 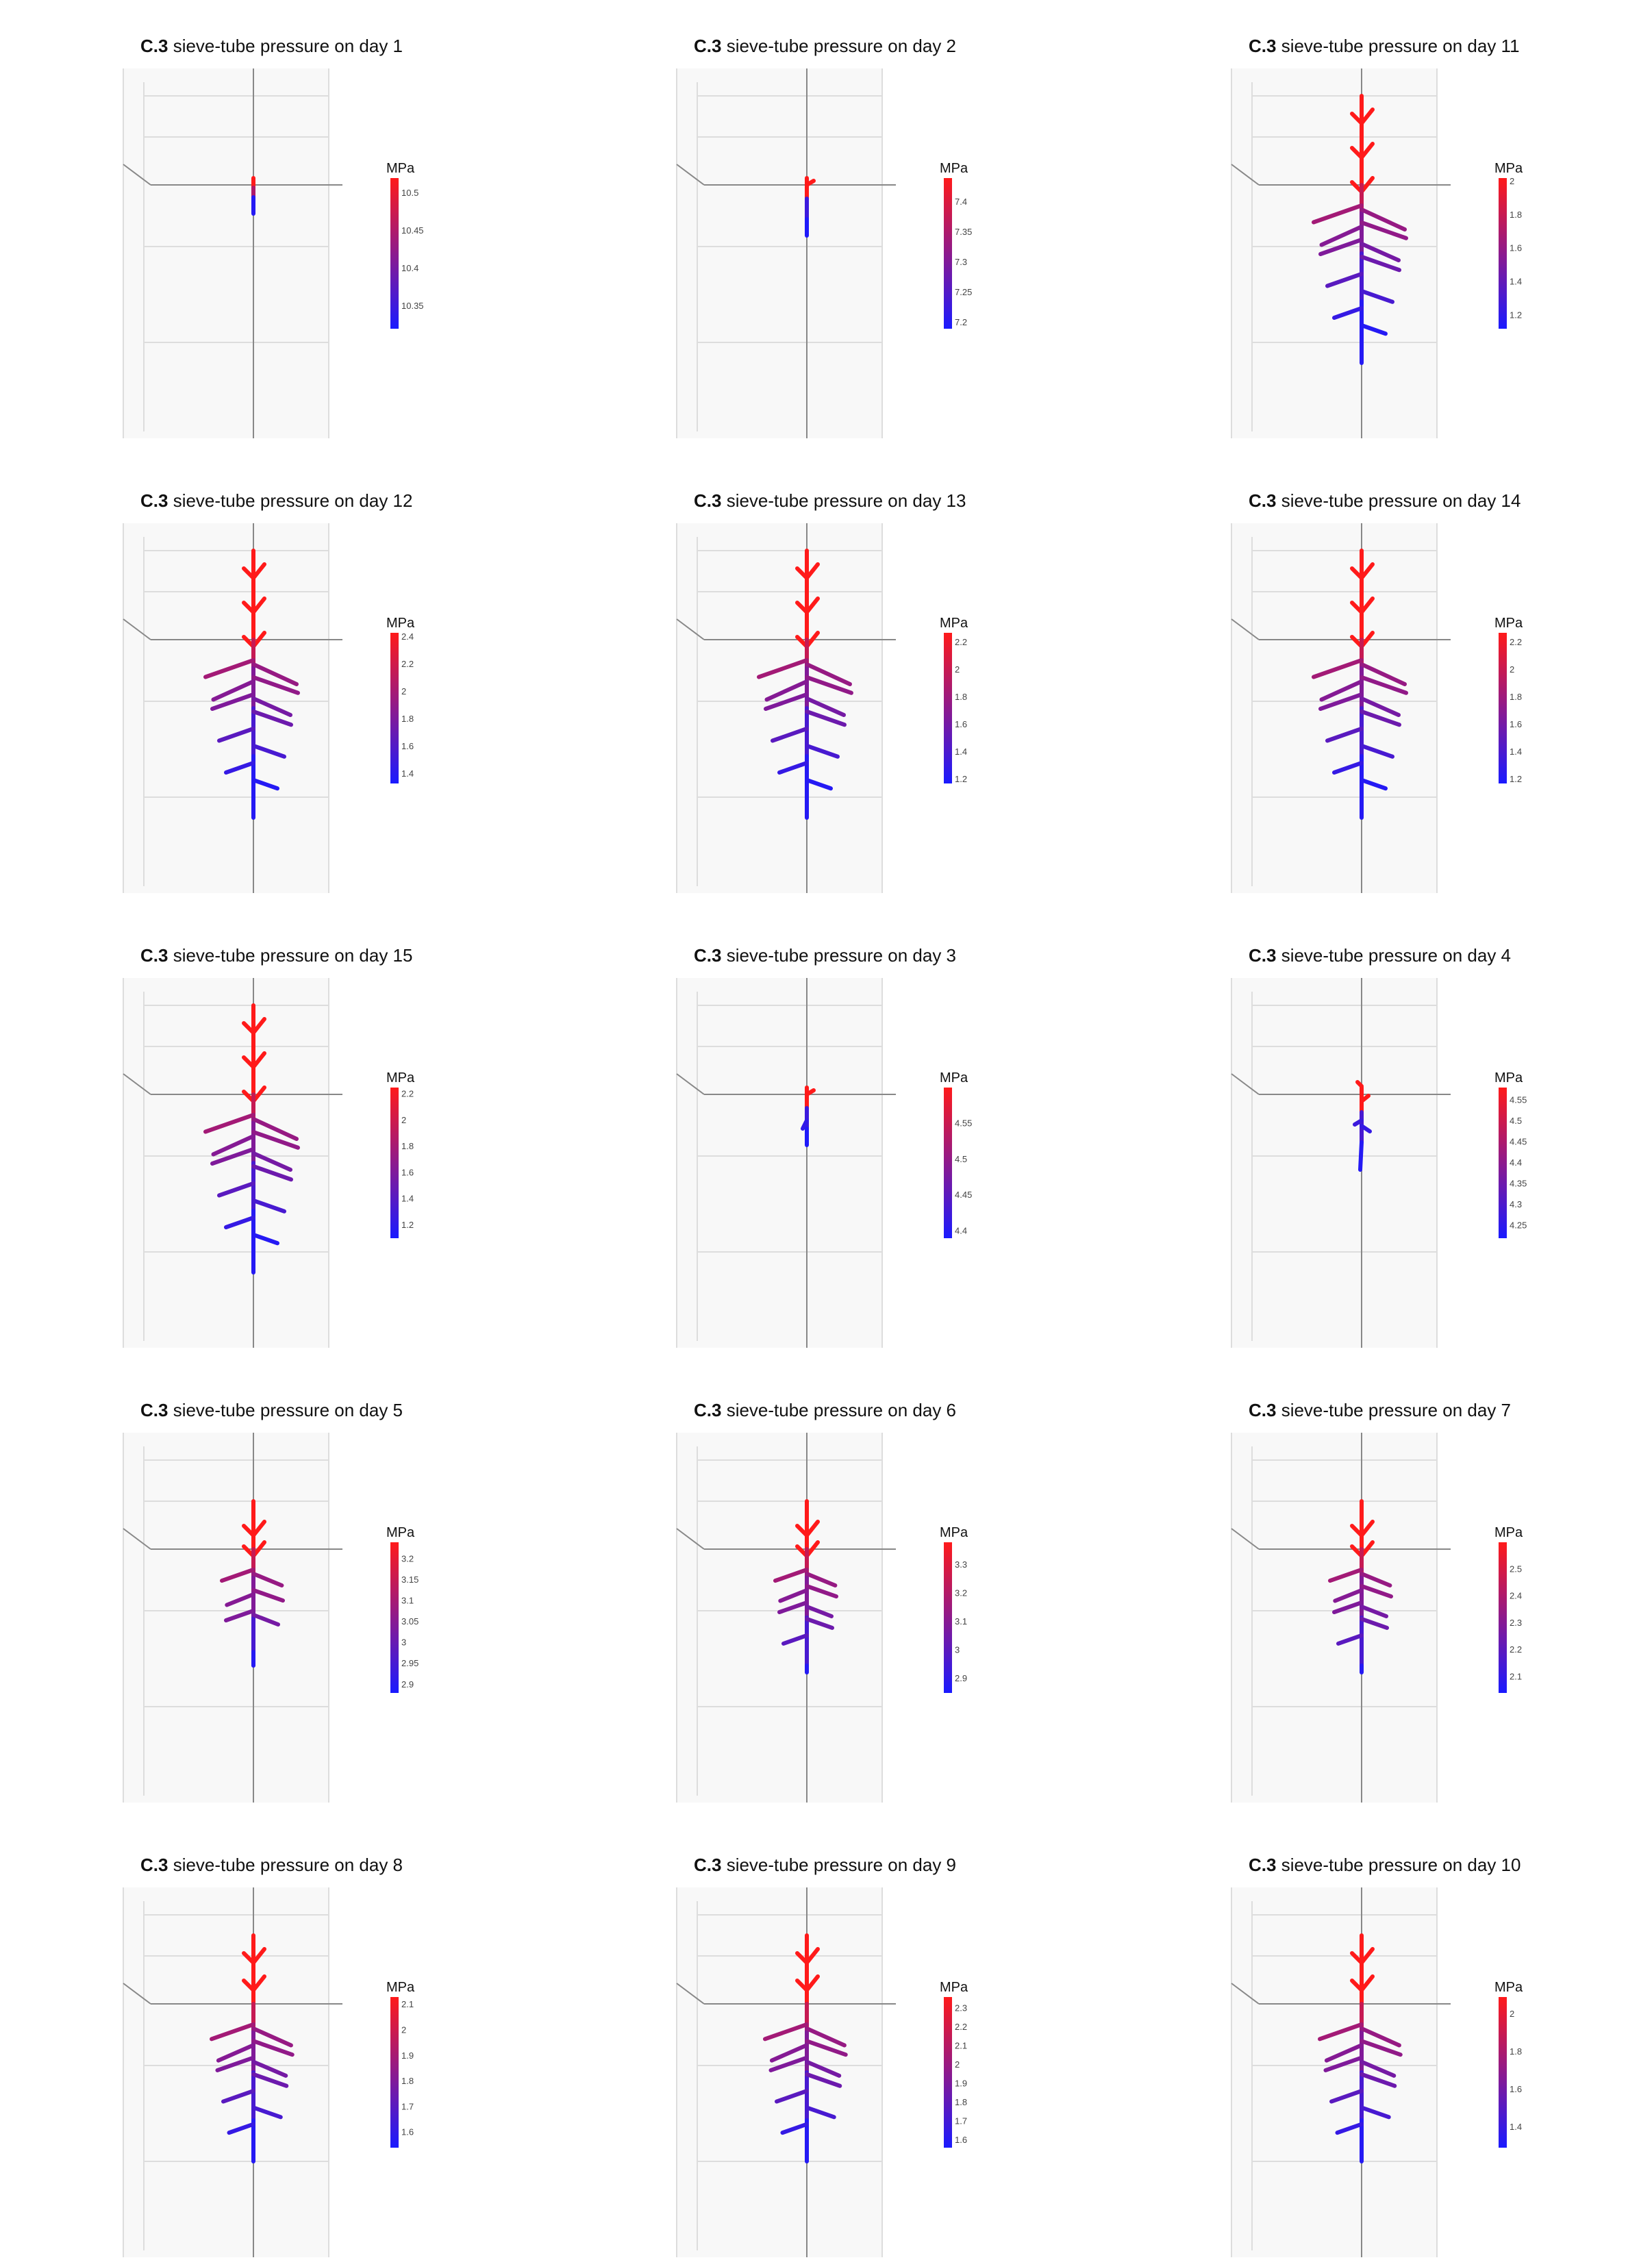 I want to click on colorbar-tick-label: 3, so click(x=403, y=1642).